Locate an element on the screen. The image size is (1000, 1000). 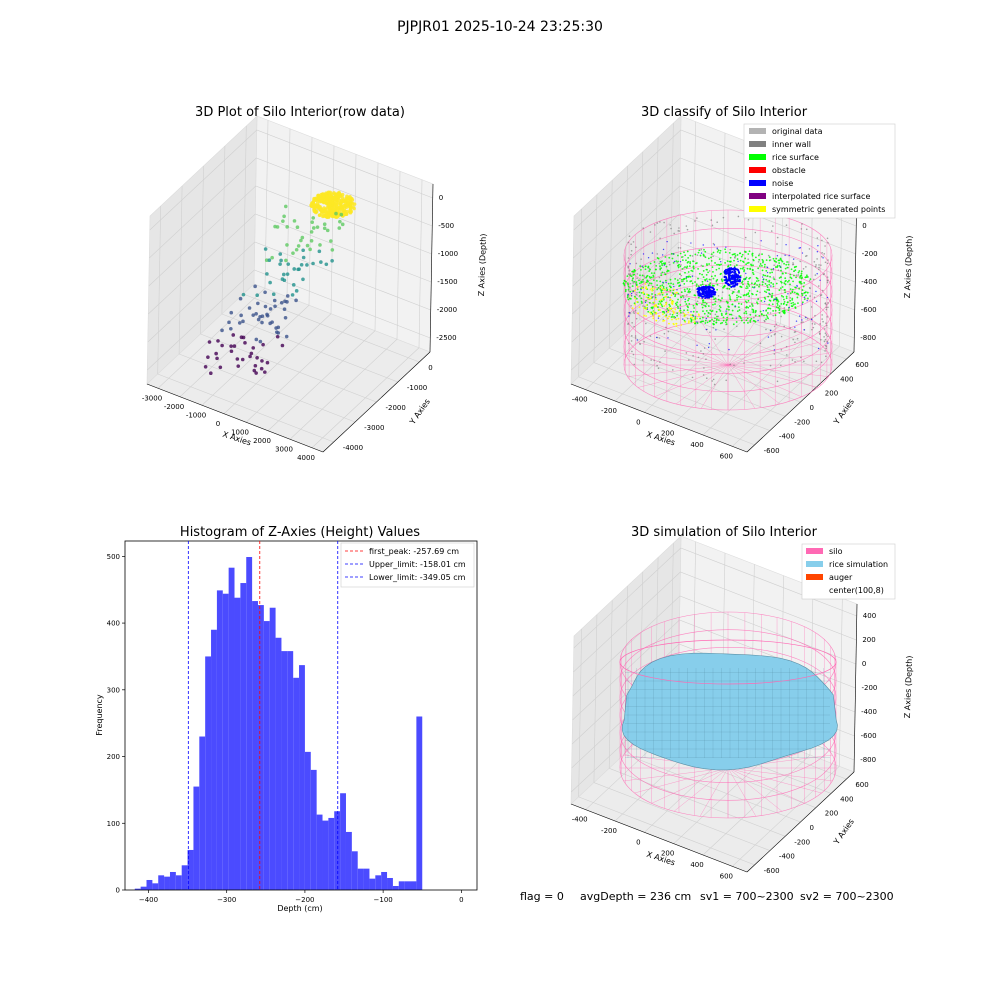
panel1-gridline is located at coordinates (288, 212).